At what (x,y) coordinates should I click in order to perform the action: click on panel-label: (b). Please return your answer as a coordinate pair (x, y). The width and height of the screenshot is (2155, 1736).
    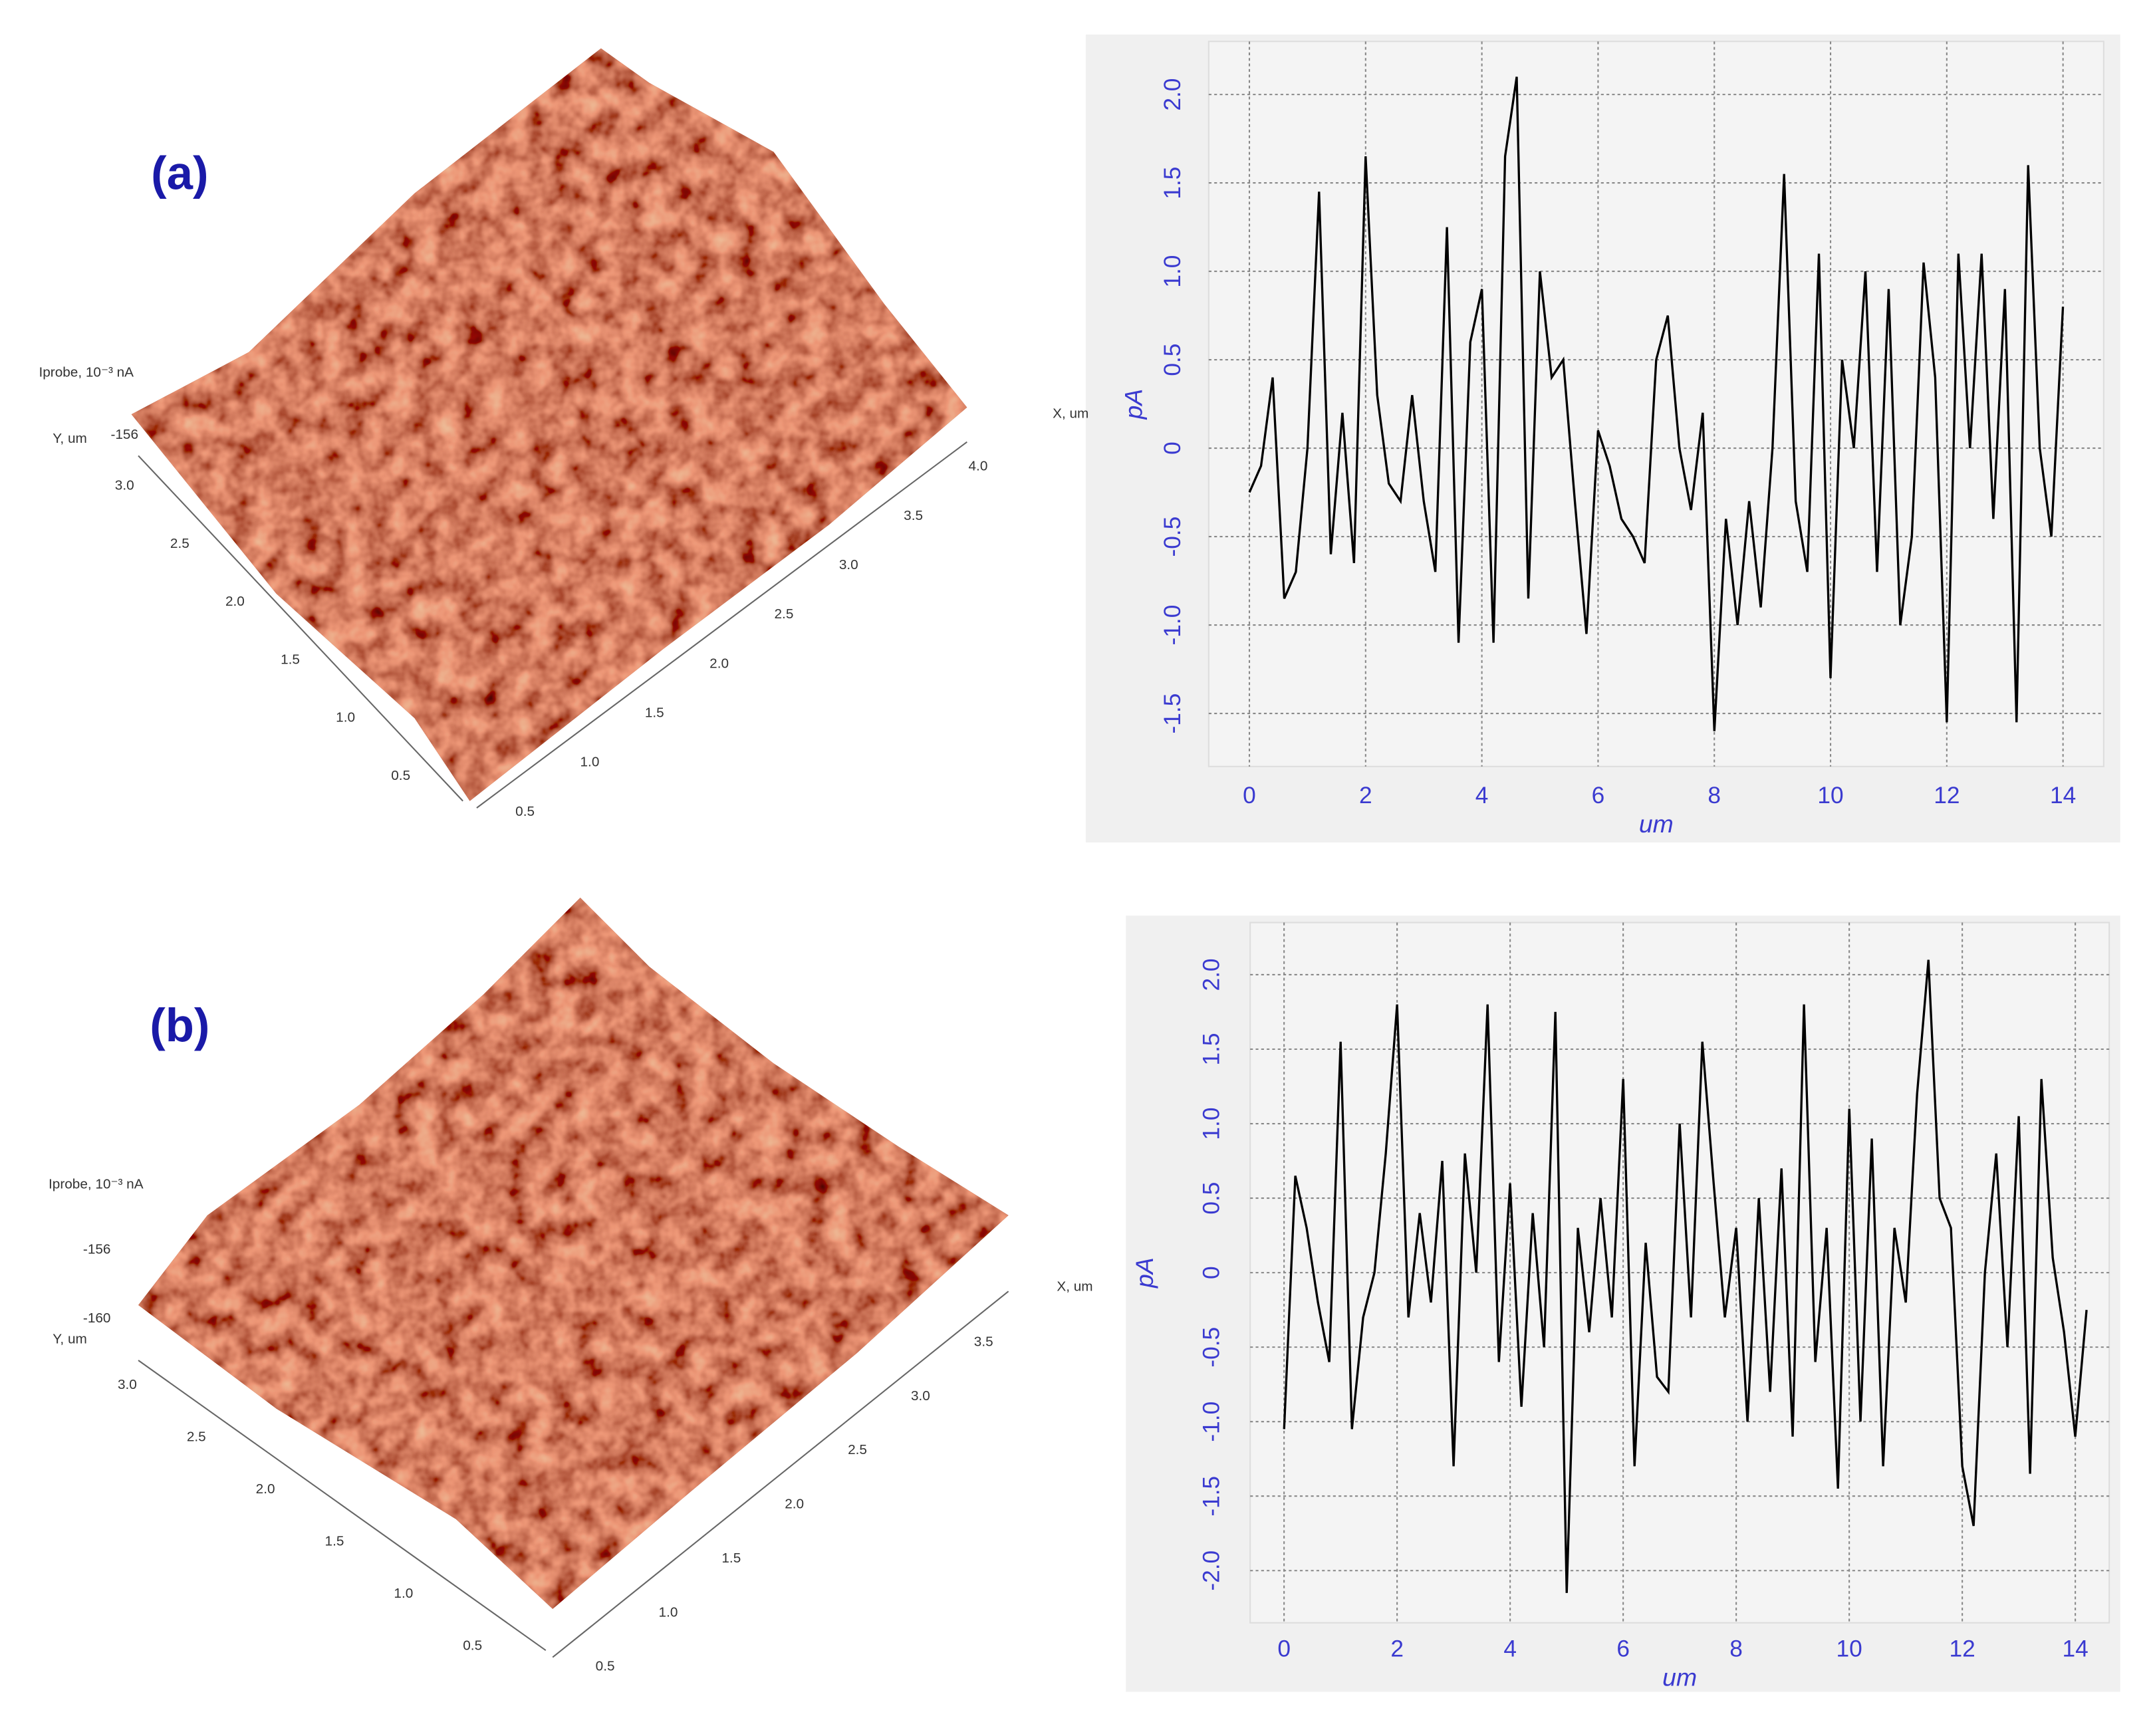
    Looking at the image, I should click on (180, 1025).